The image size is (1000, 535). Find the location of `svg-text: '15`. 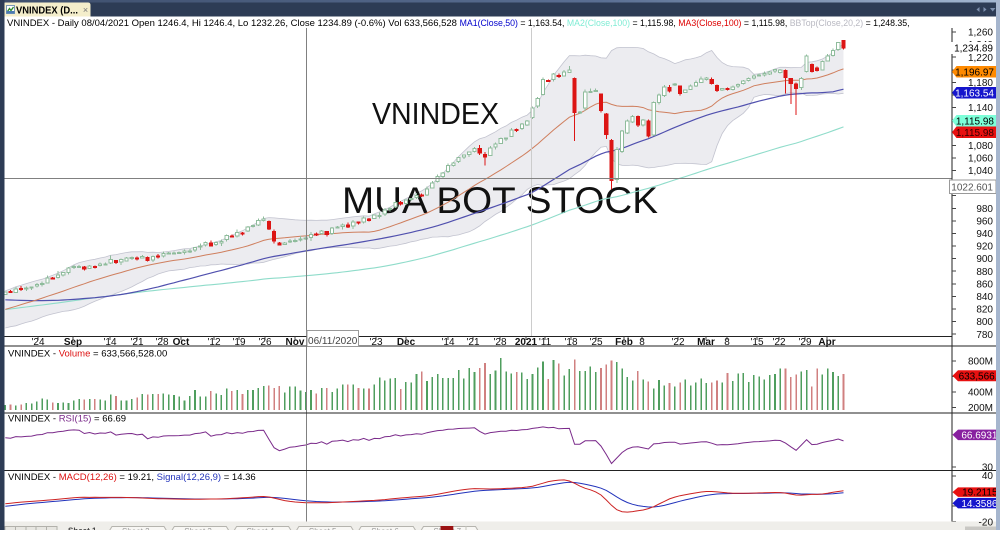

svg-text: '15 is located at coordinates (756, 342).